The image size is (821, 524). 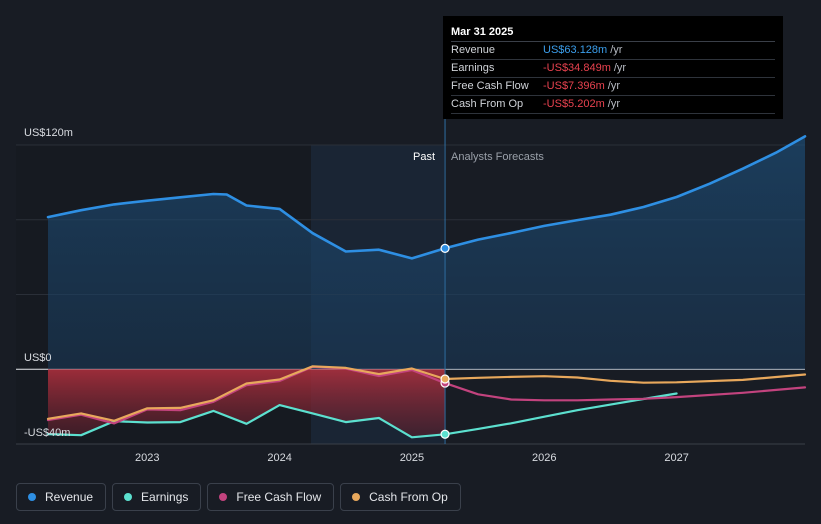 I want to click on tooltip-label: Earnings, so click(x=473, y=68).